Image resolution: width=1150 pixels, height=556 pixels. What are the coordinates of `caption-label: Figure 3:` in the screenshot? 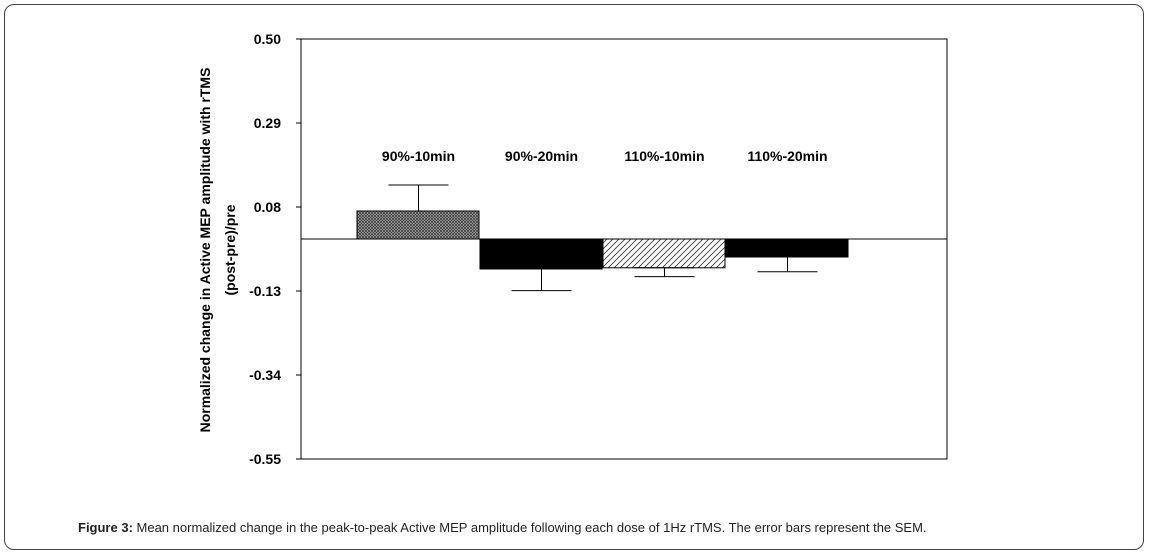 It's located at (105, 527).